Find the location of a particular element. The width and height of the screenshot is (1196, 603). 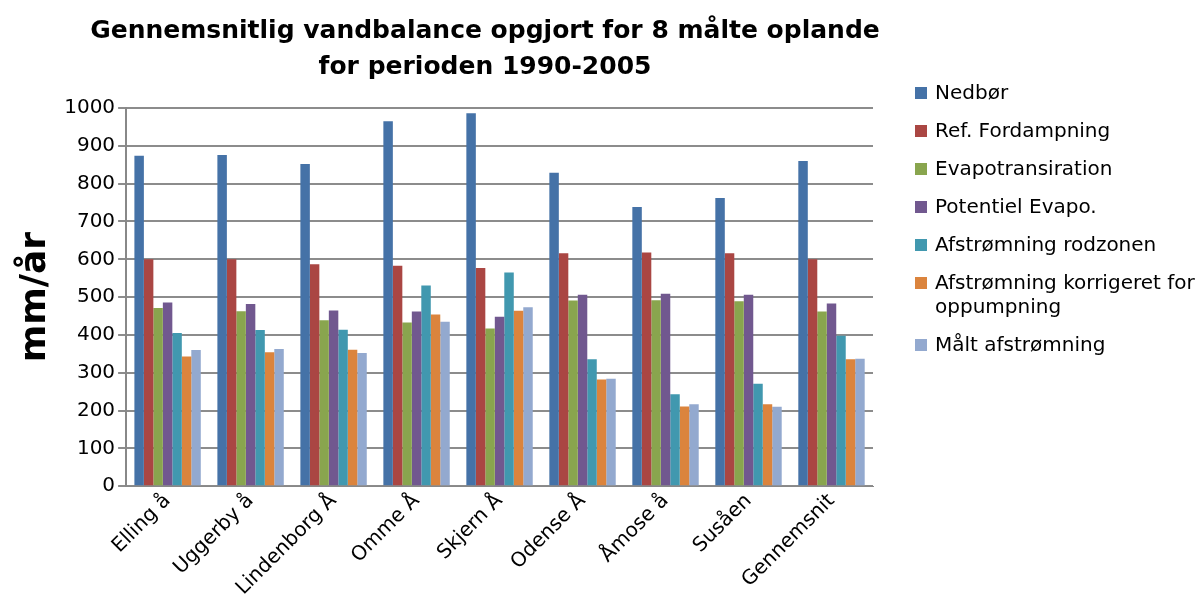

legend-label: Evapotransiration is located at coordinates (1024, 168).